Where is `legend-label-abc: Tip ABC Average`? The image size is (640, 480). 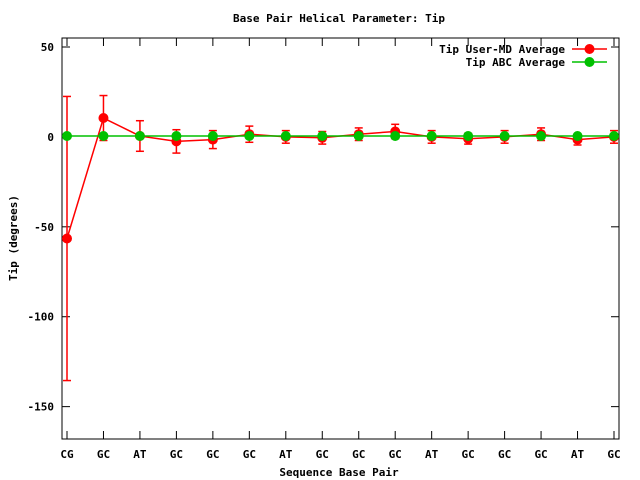
legend-label-abc: Tip ABC Average is located at coordinates (516, 62).